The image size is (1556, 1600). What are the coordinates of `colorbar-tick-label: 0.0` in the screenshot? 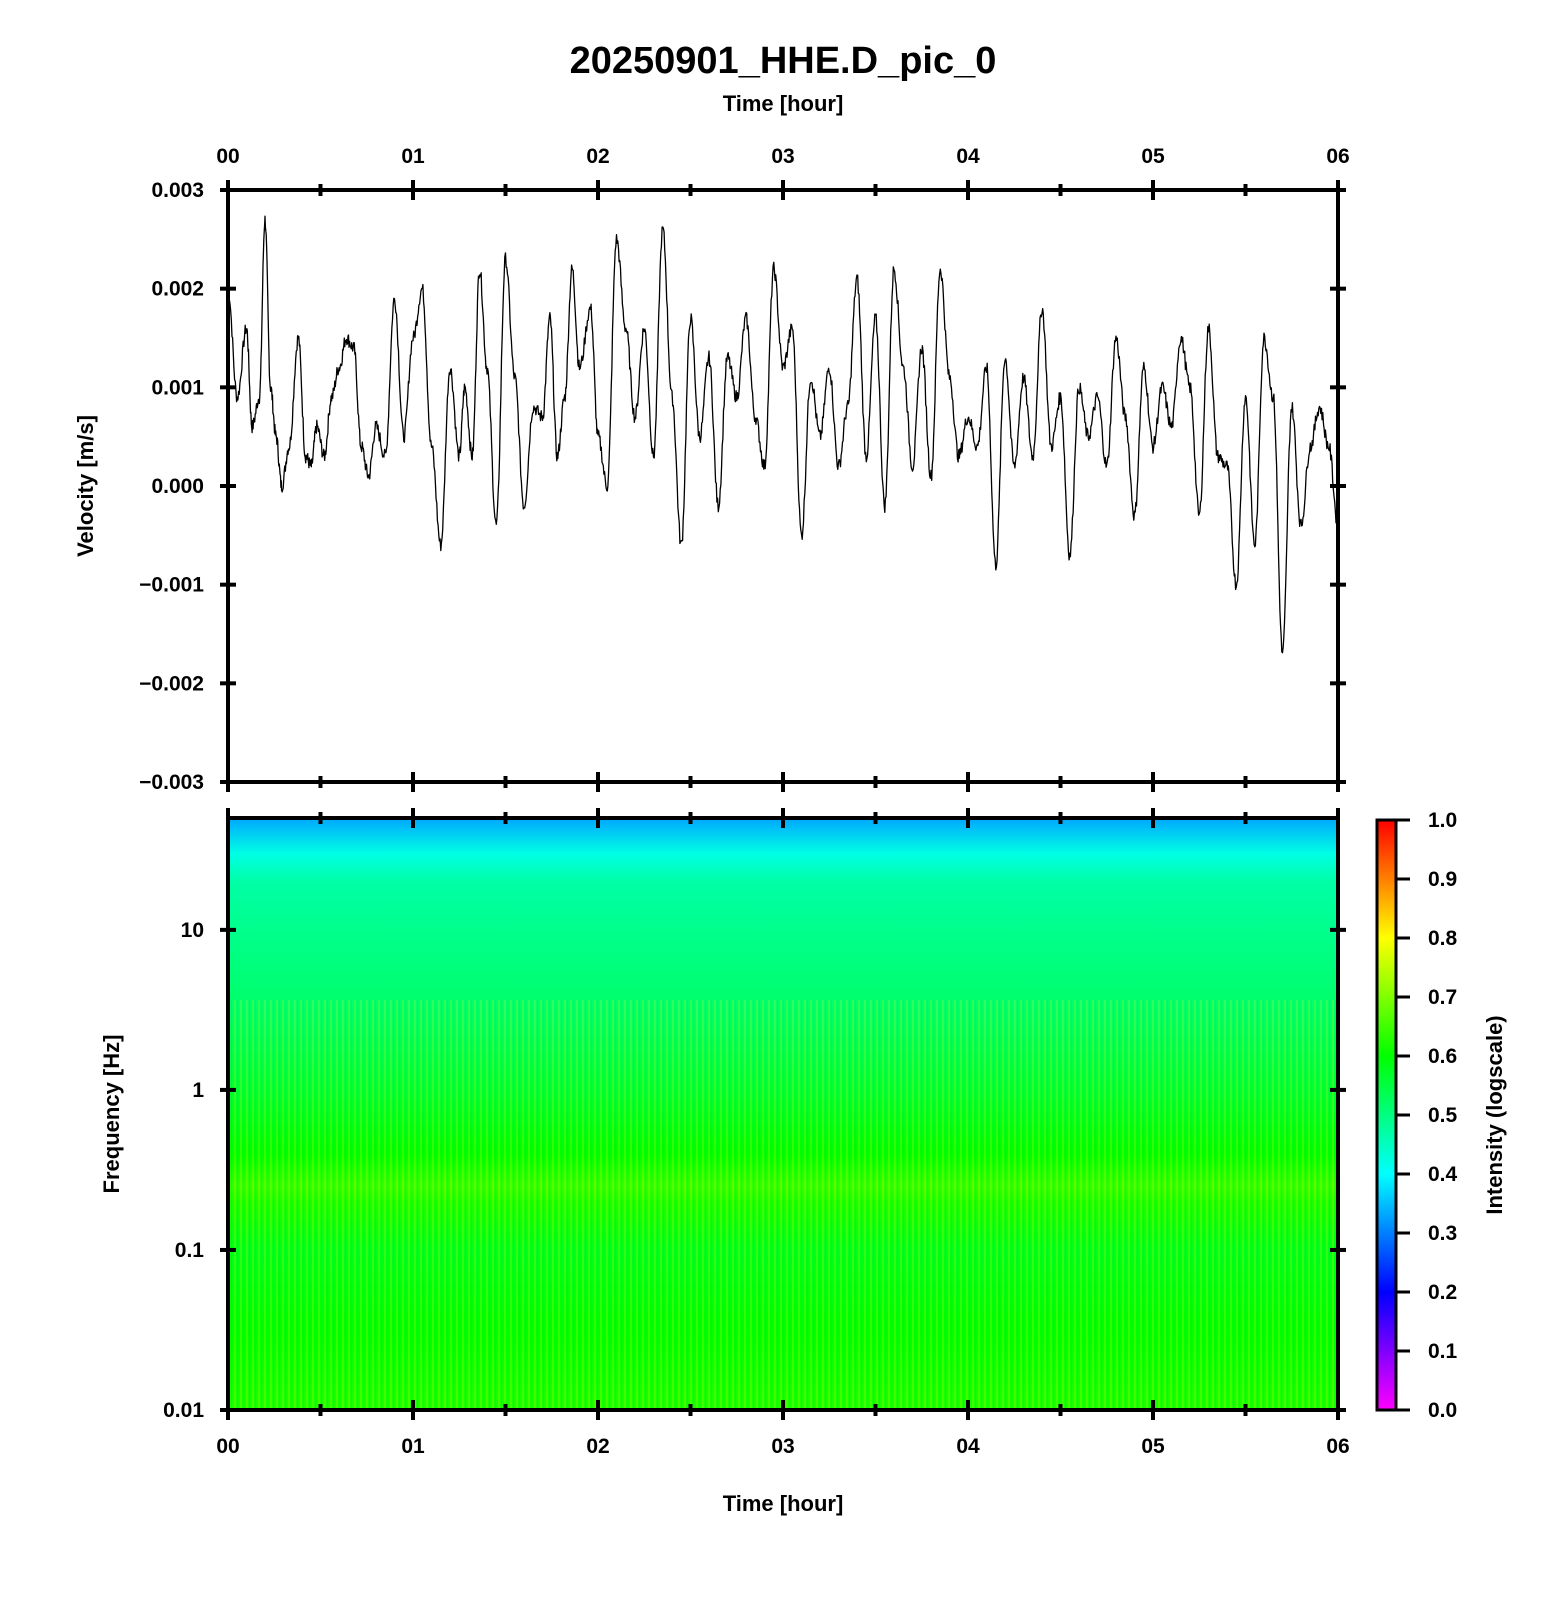 It's located at (1442, 1410).